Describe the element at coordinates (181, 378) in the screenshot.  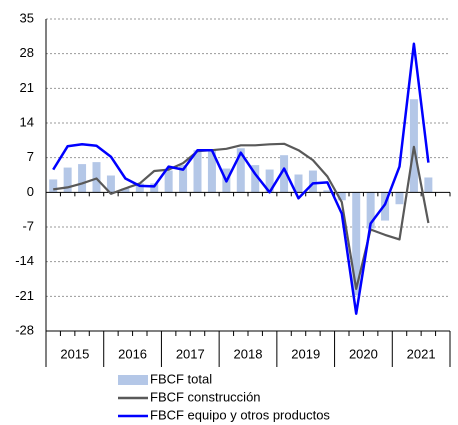
I see `legend-label: FBCF total` at that location.